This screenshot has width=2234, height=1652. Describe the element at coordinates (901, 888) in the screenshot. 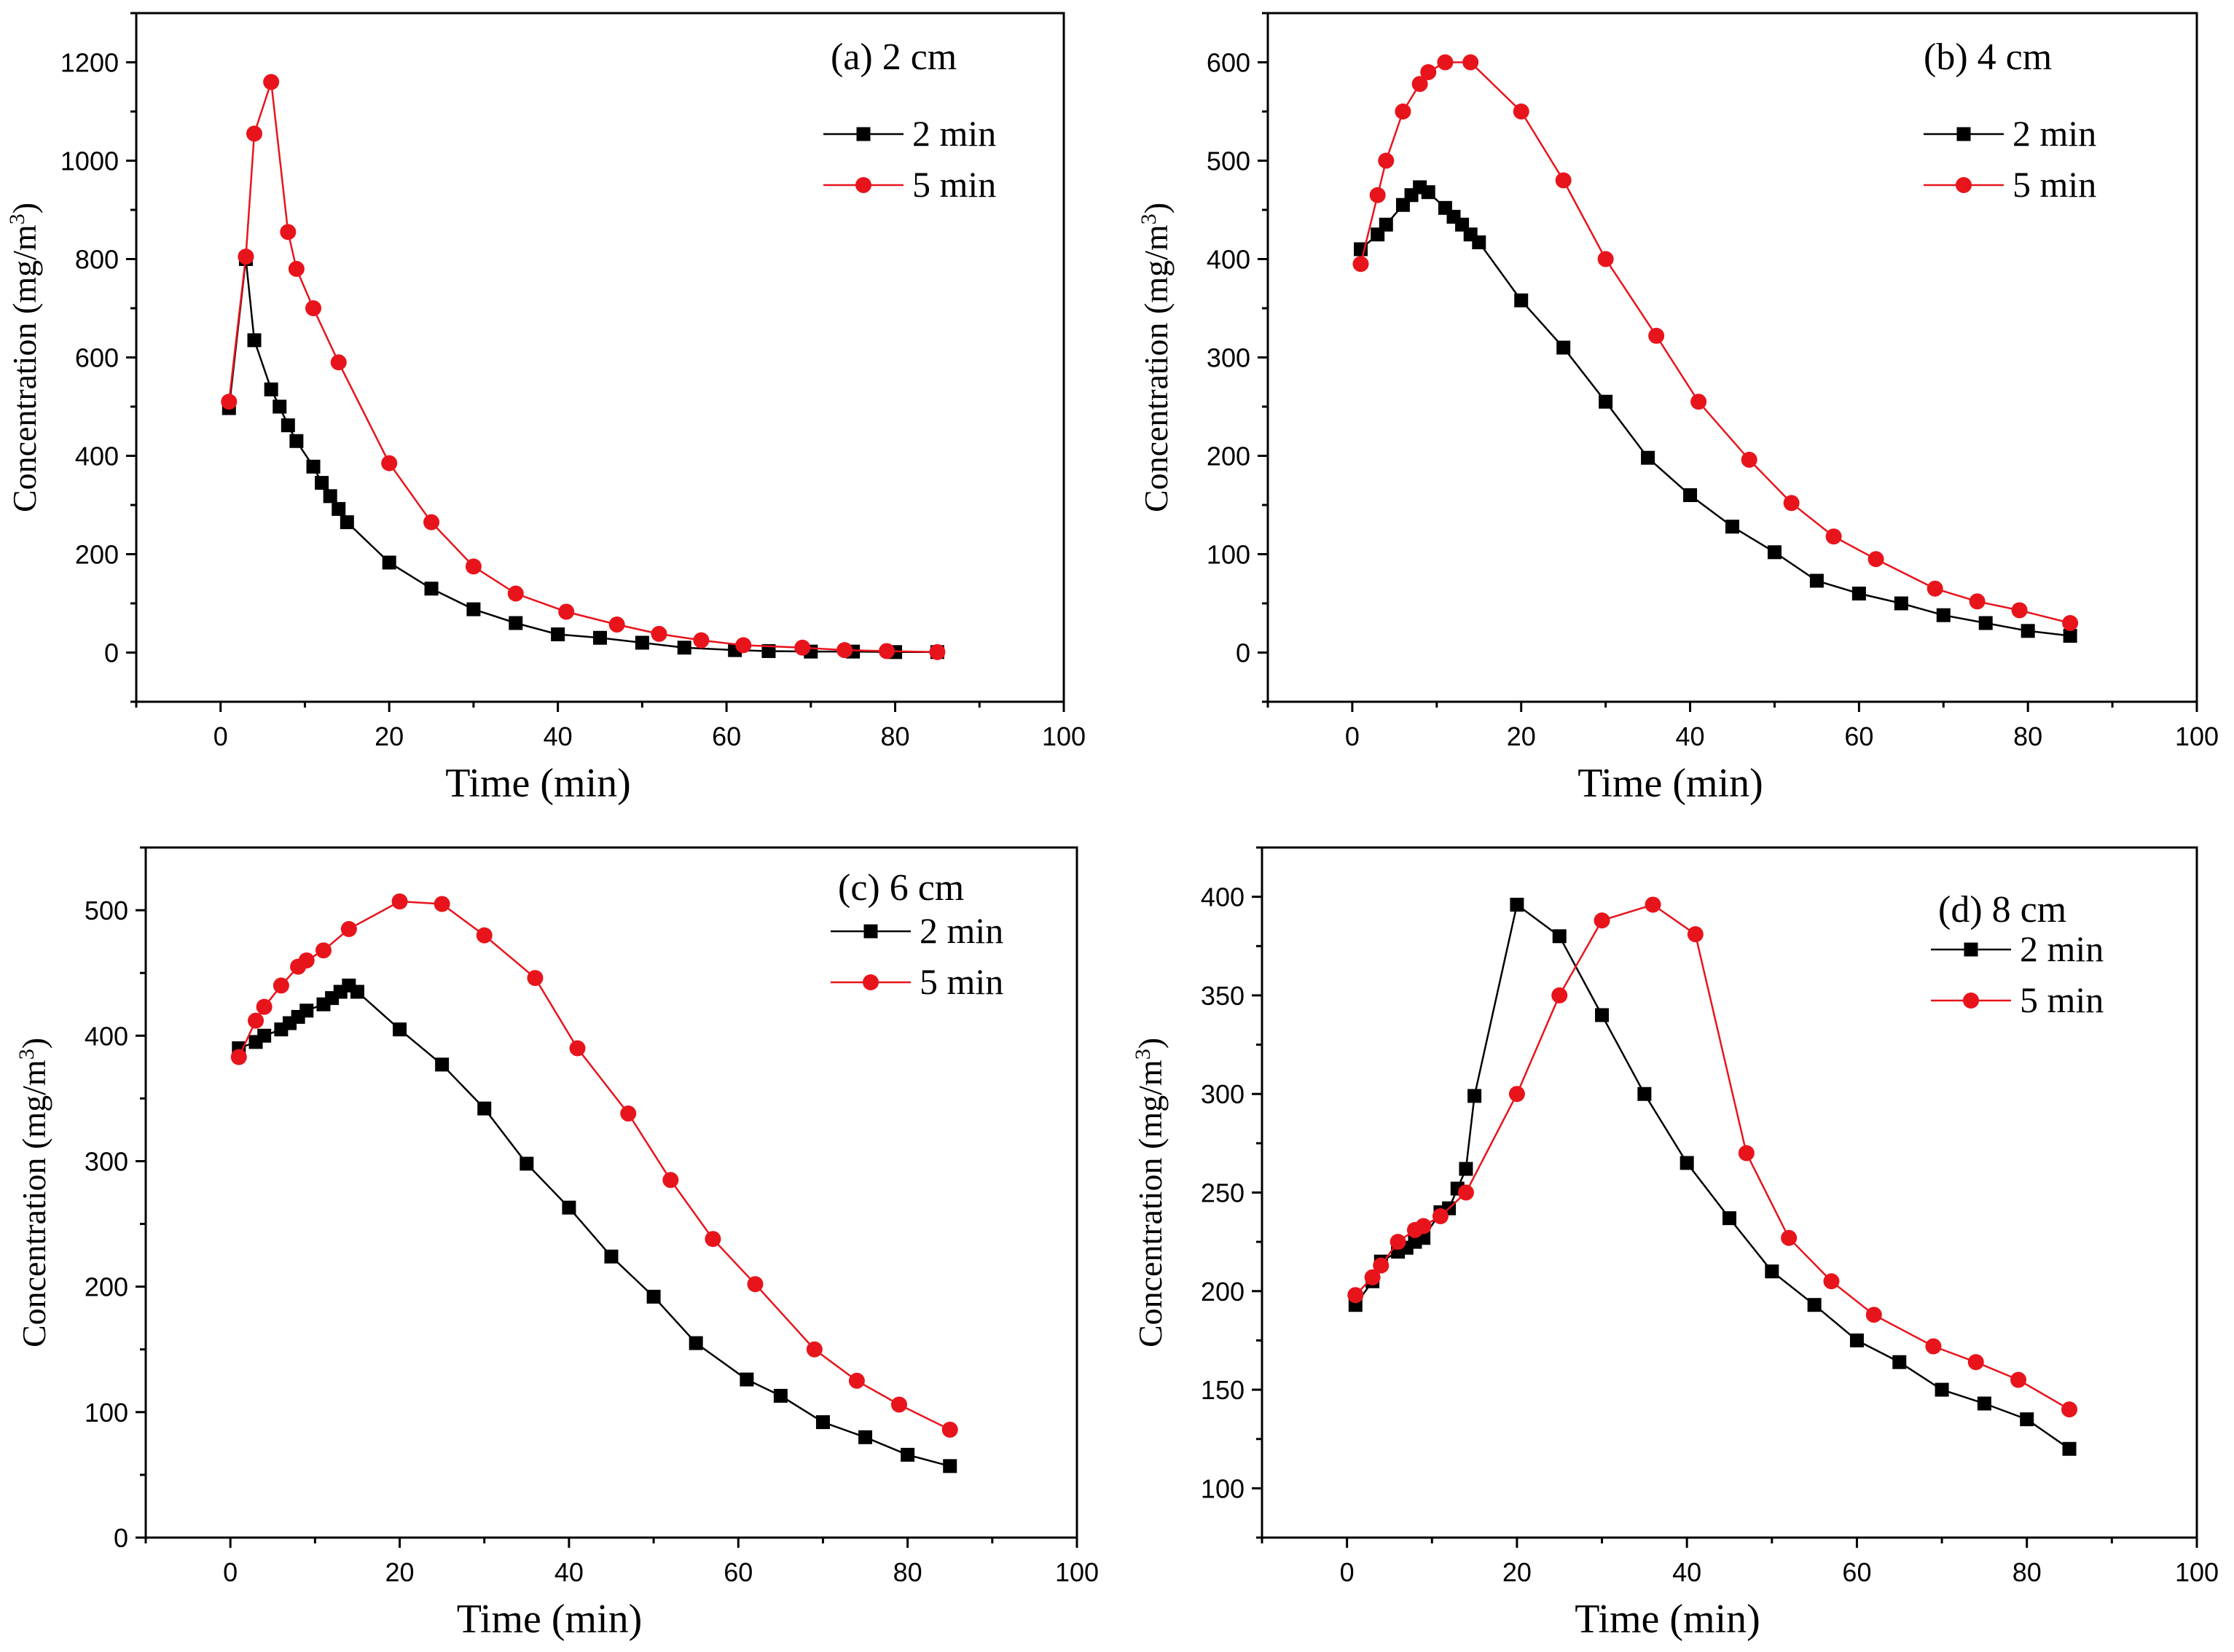

I see `panel-title: (c) 6 cm` at that location.